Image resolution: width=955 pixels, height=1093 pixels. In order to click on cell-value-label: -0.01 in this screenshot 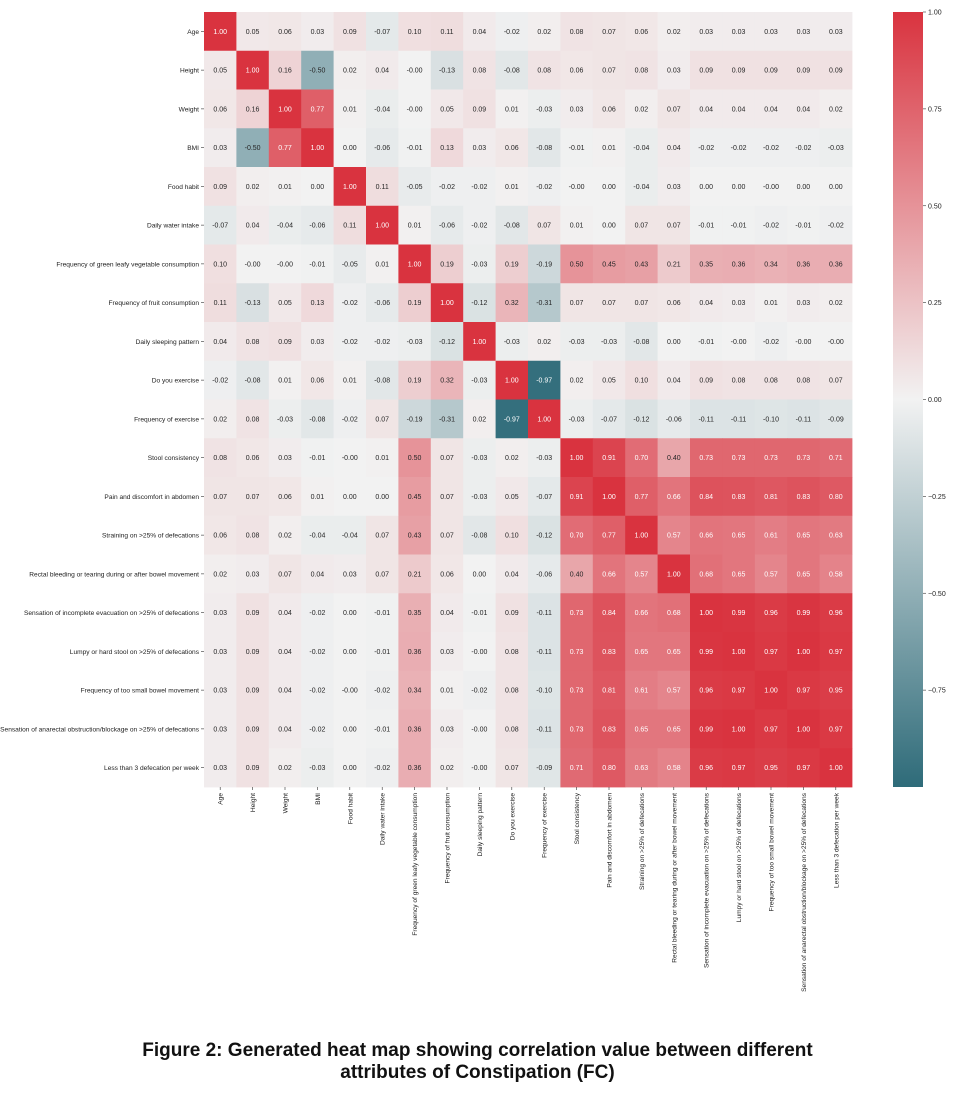, I will do `click(415, 148)`.